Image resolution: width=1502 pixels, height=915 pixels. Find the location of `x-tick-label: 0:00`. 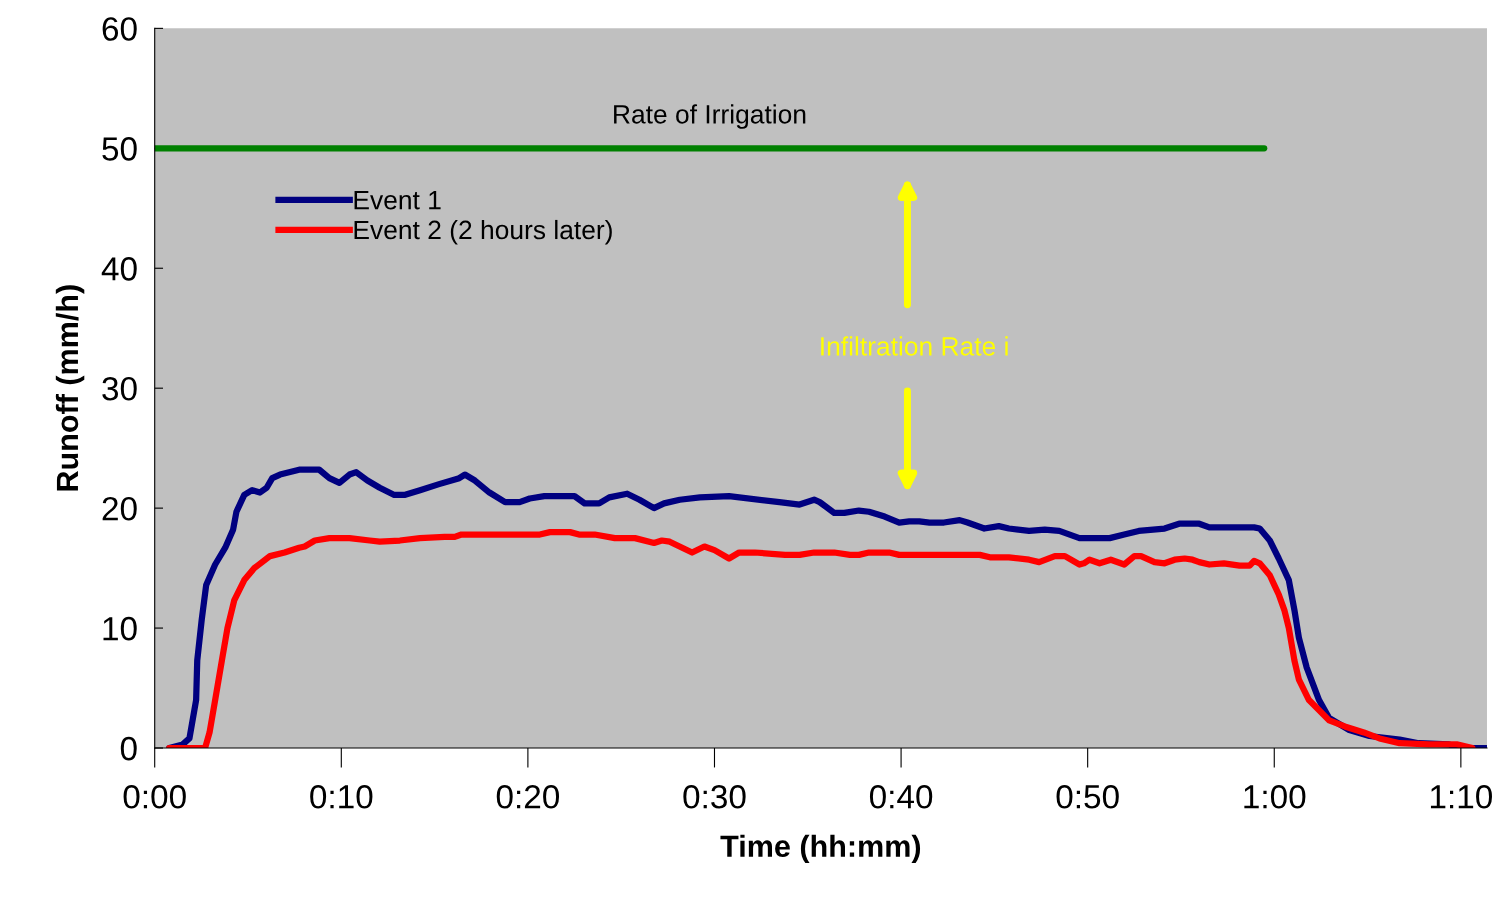

x-tick-label: 0:00 is located at coordinates (154, 797).